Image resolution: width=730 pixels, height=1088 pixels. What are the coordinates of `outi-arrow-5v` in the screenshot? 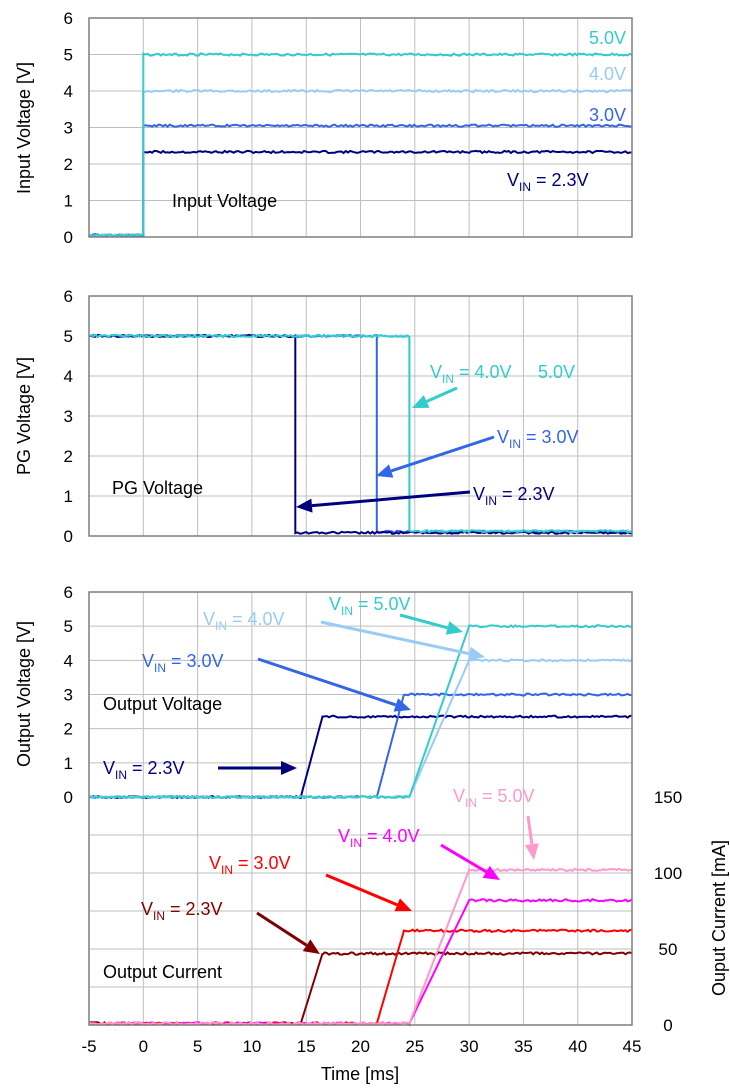 It's located at (531, 837).